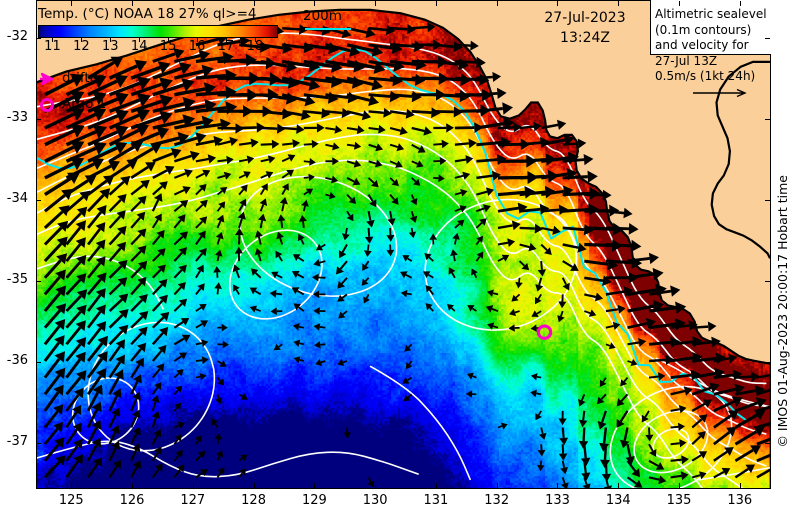  Describe the element at coordinates (14, 198) in the screenshot. I see `y-axis-tick-label: -34` at that location.